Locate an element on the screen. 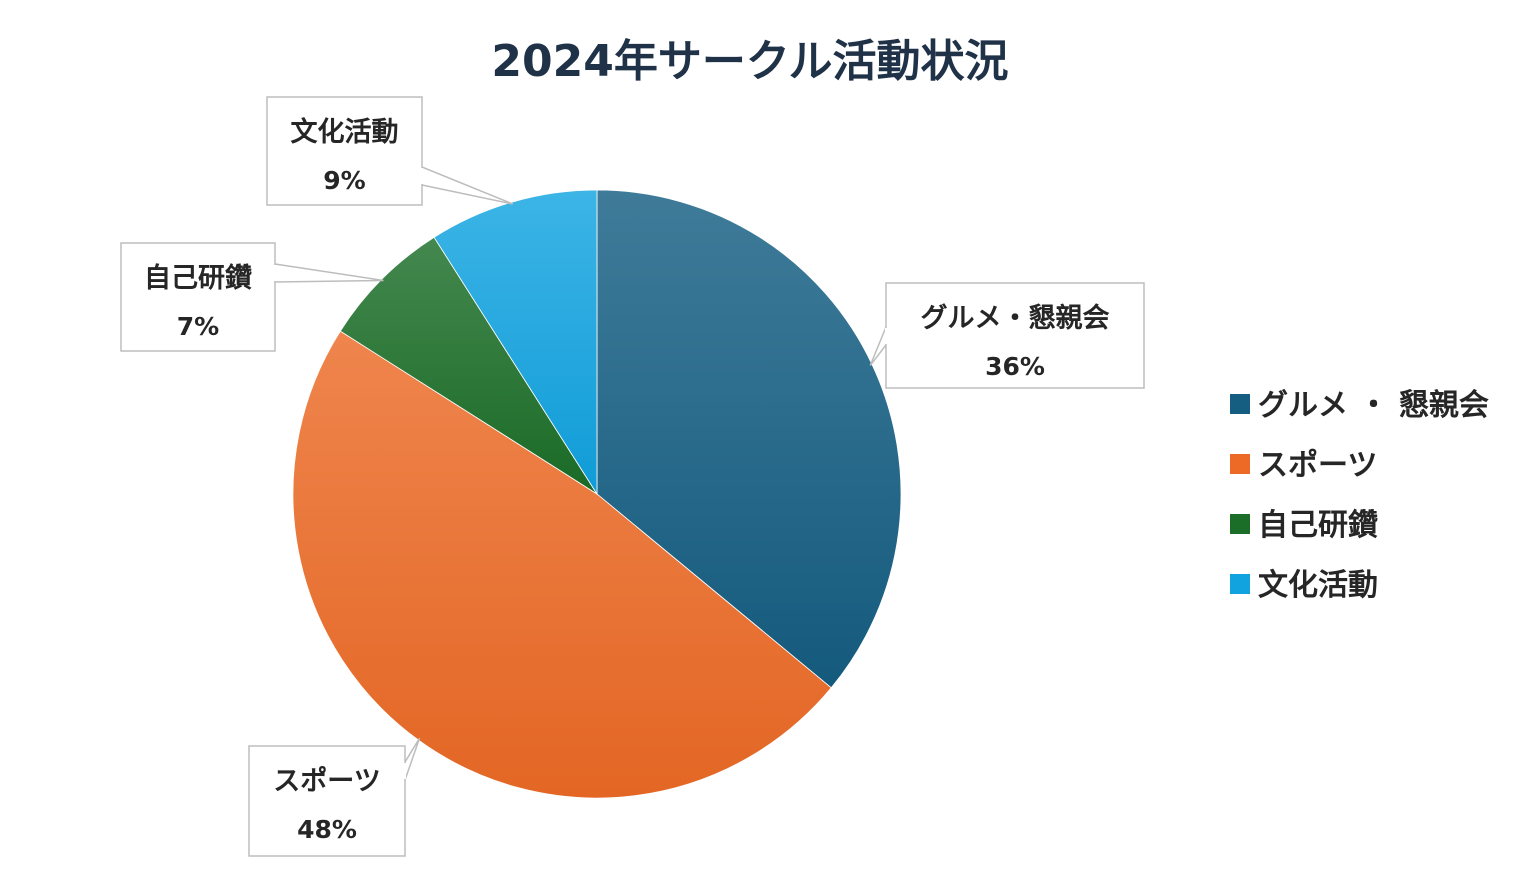 Image resolution: width=1513 pixels, height=870 pixels. callout-category-2: スポーツ is located at coordinates (326, 781).